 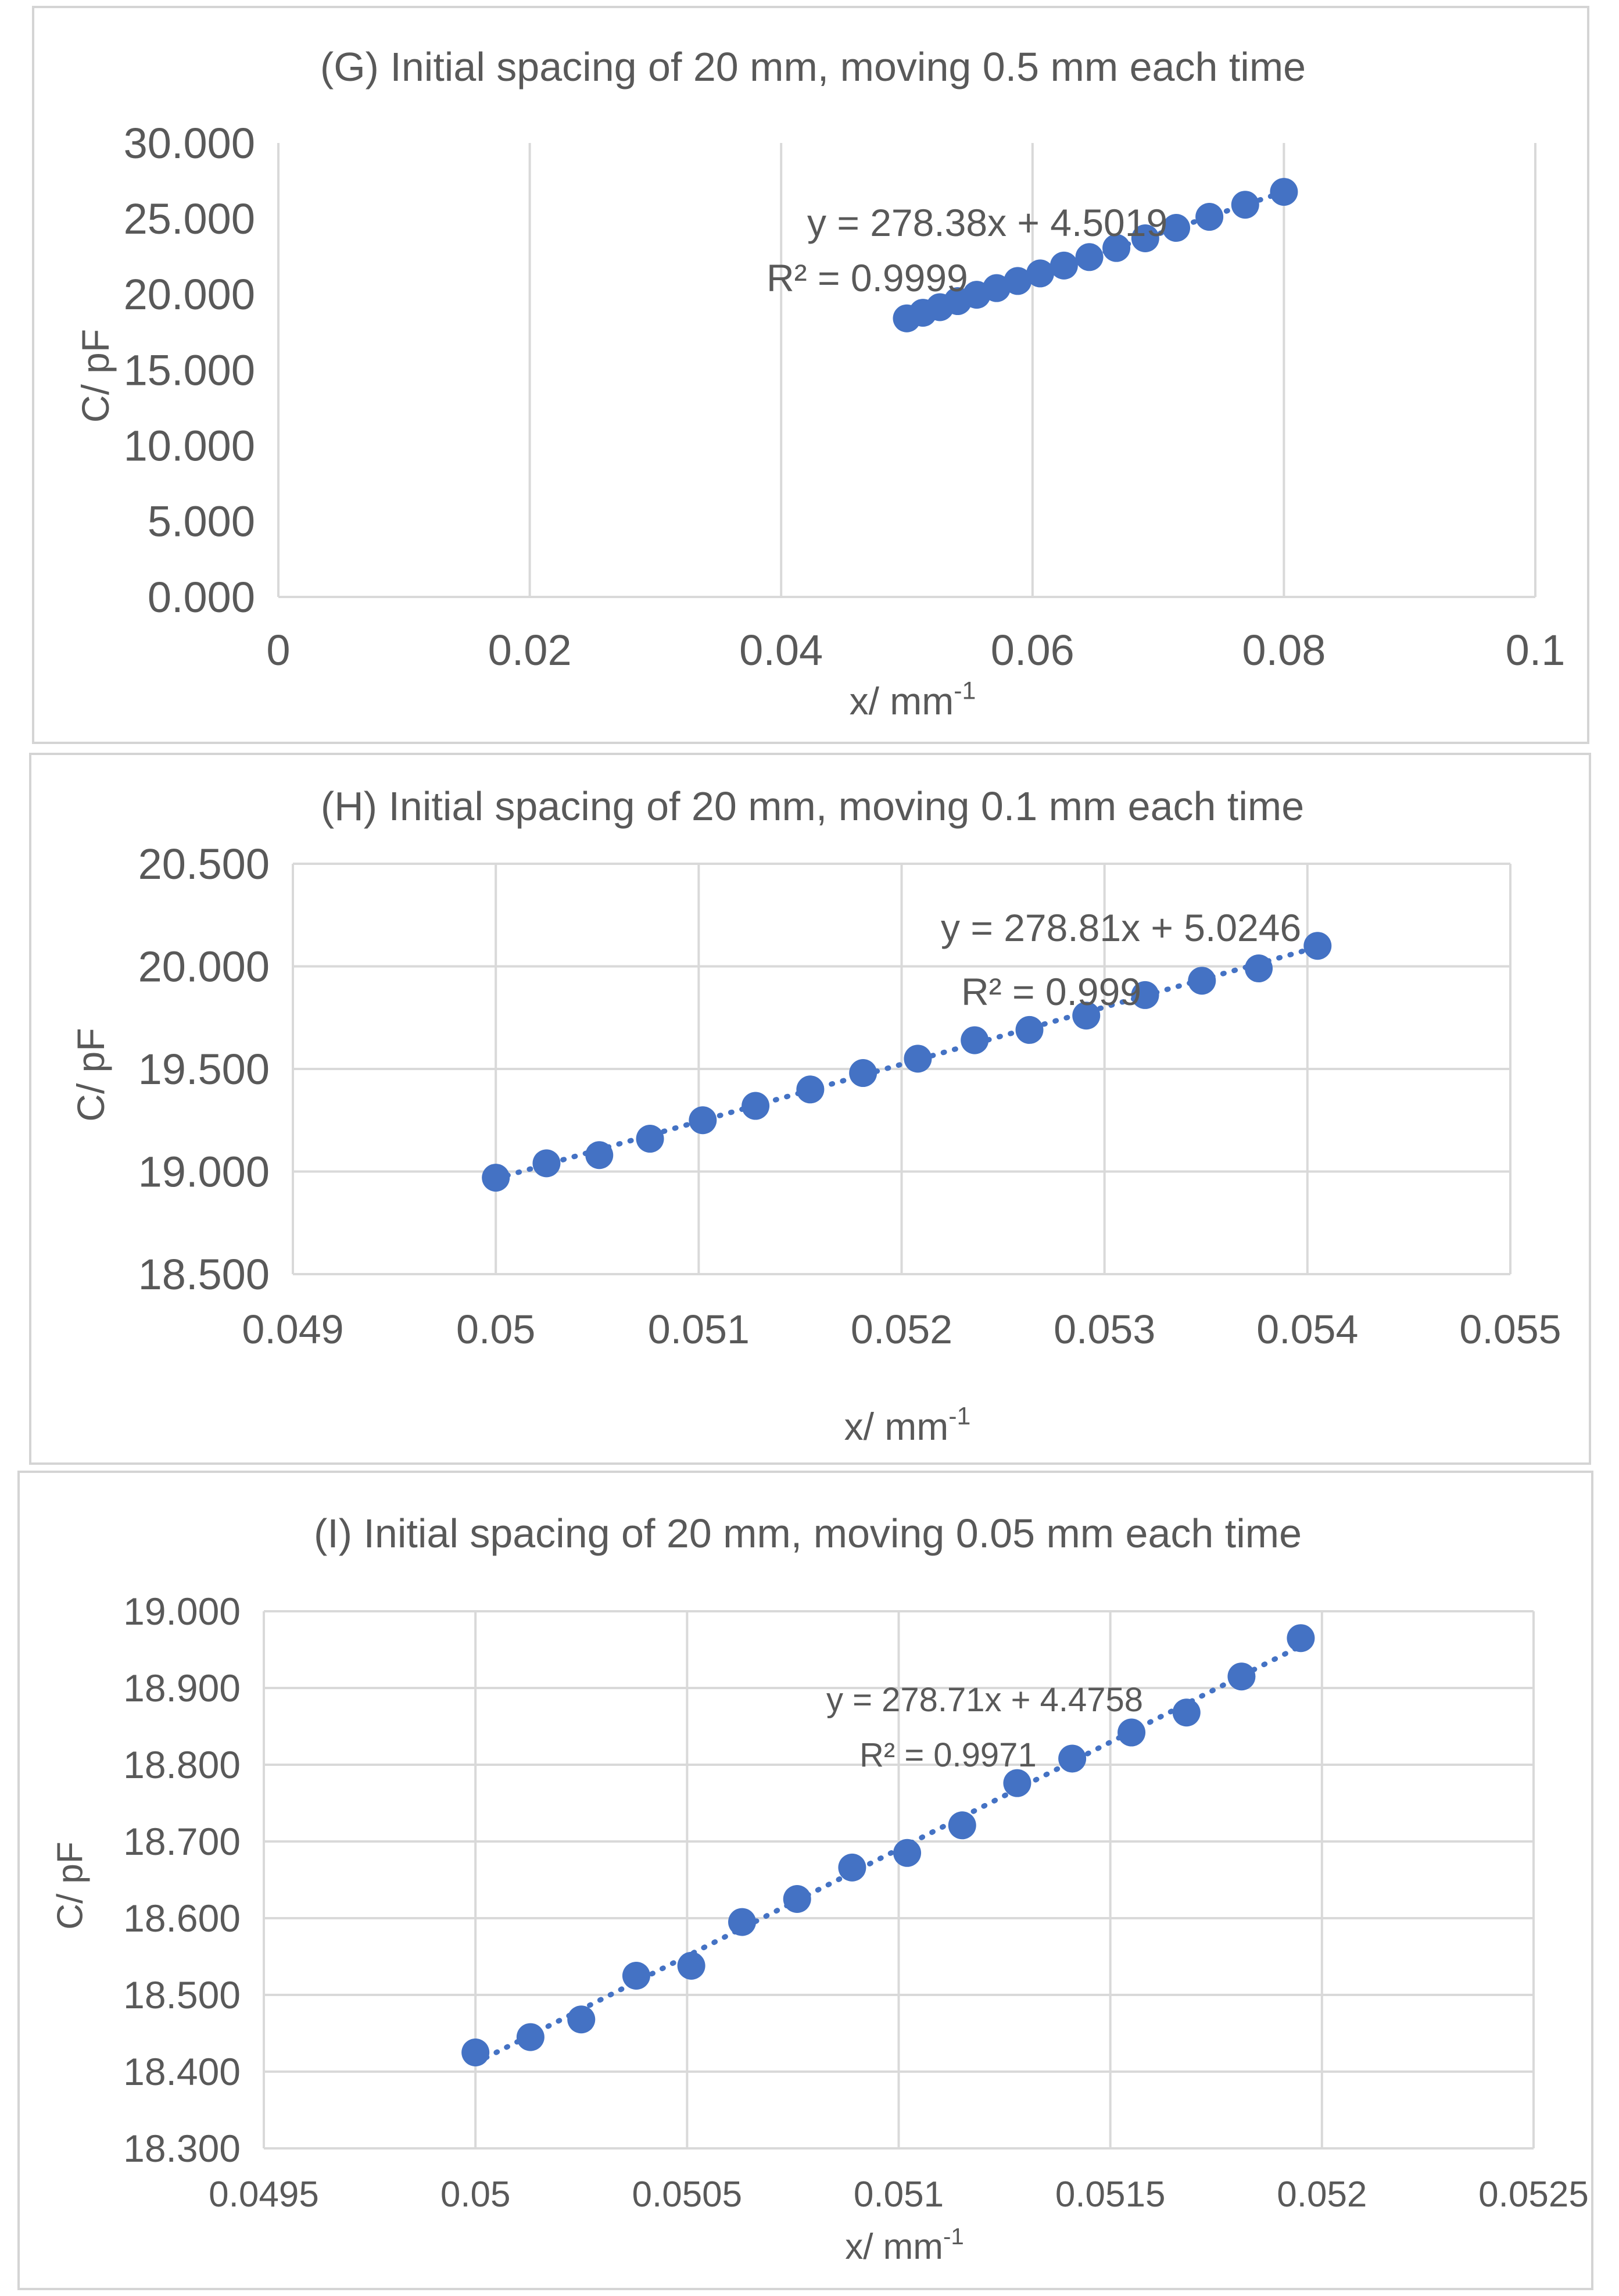 What do you see at coordinates (781, 650) in the screenshot?
I see `x-tick-label: 0.04` at bounding box center [781, 650].